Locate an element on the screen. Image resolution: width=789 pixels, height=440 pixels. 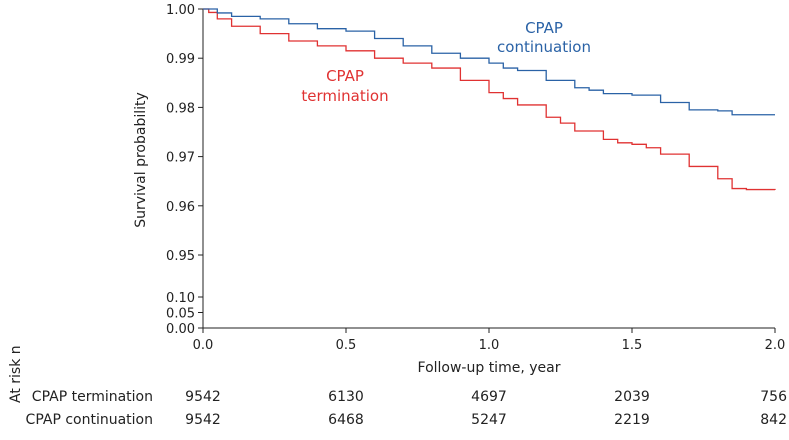
at-risk-value: 756 is located at coordinates (773, 397).